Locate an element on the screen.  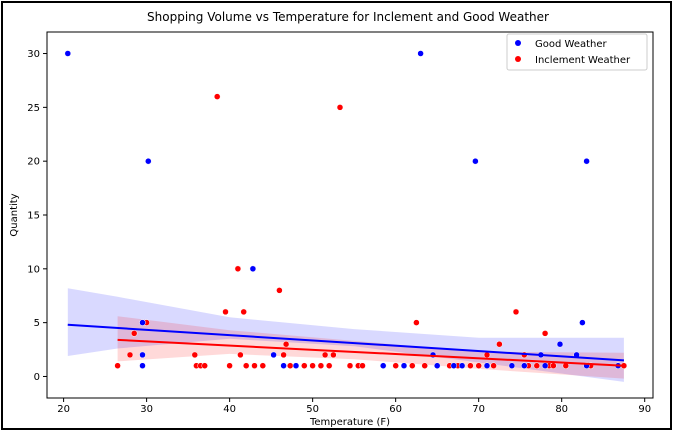
x-tick-label: 80 is located at coordinates (561, 409).